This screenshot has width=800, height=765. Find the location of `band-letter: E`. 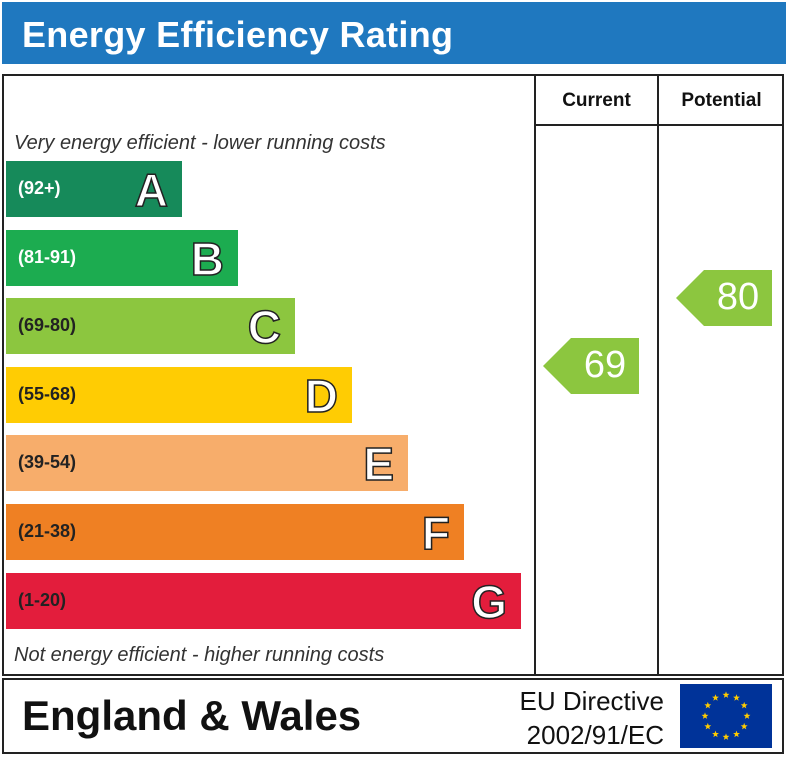

band-letter: E is located at coordinates (379, 465).